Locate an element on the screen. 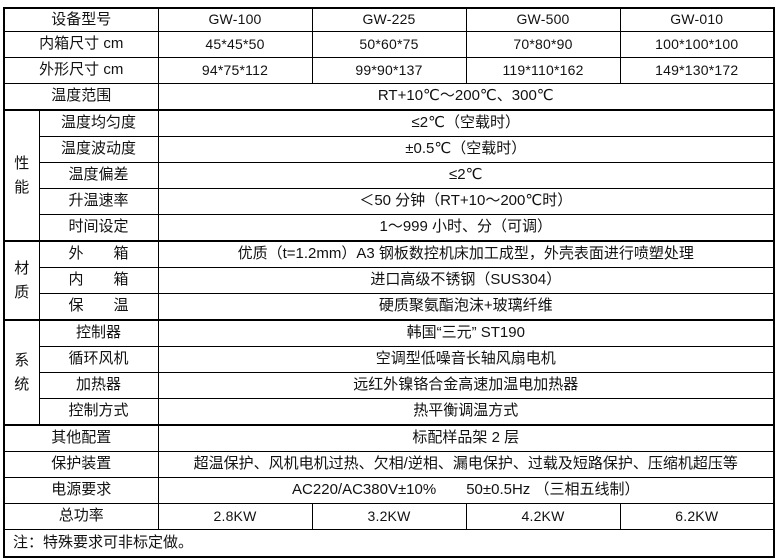  table-row-heating-rate: 升温速率 ＜50 分钟（RT+10～200℃时） is located at coordinates (389, 201).